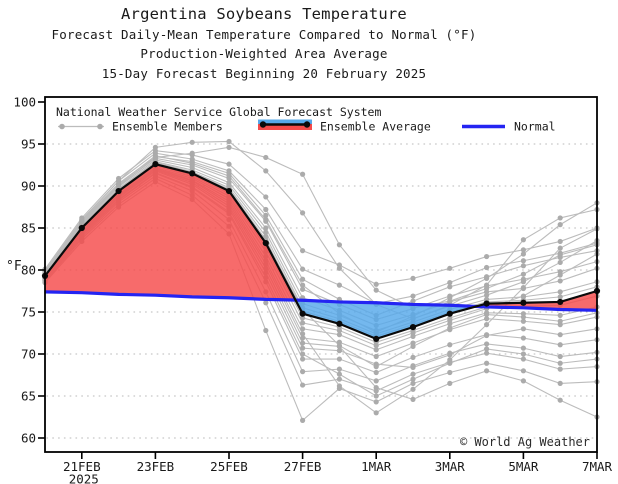 This screenshot has width=618, height=484. I want to click on page-title: Argentina Soybeans Temperature, so click(264, 14).